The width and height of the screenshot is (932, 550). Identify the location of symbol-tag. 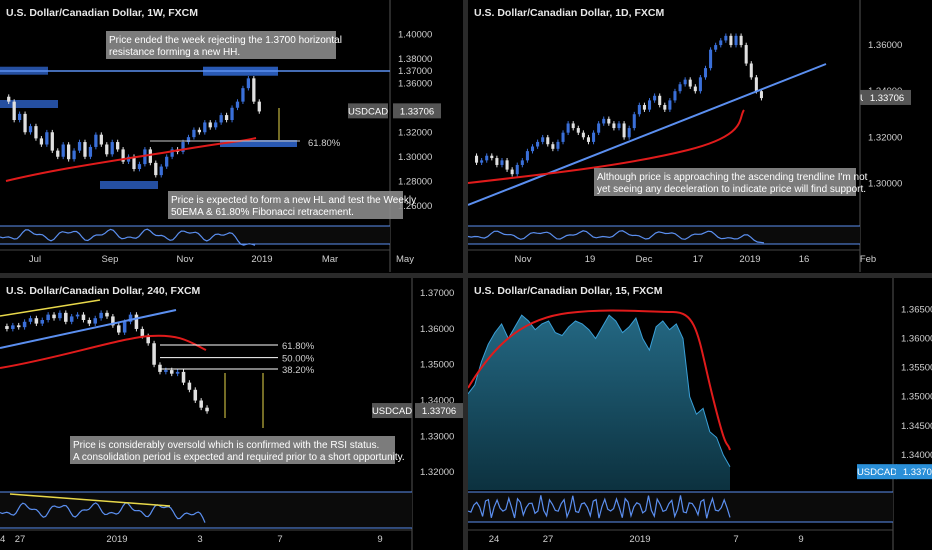
(877, 472).